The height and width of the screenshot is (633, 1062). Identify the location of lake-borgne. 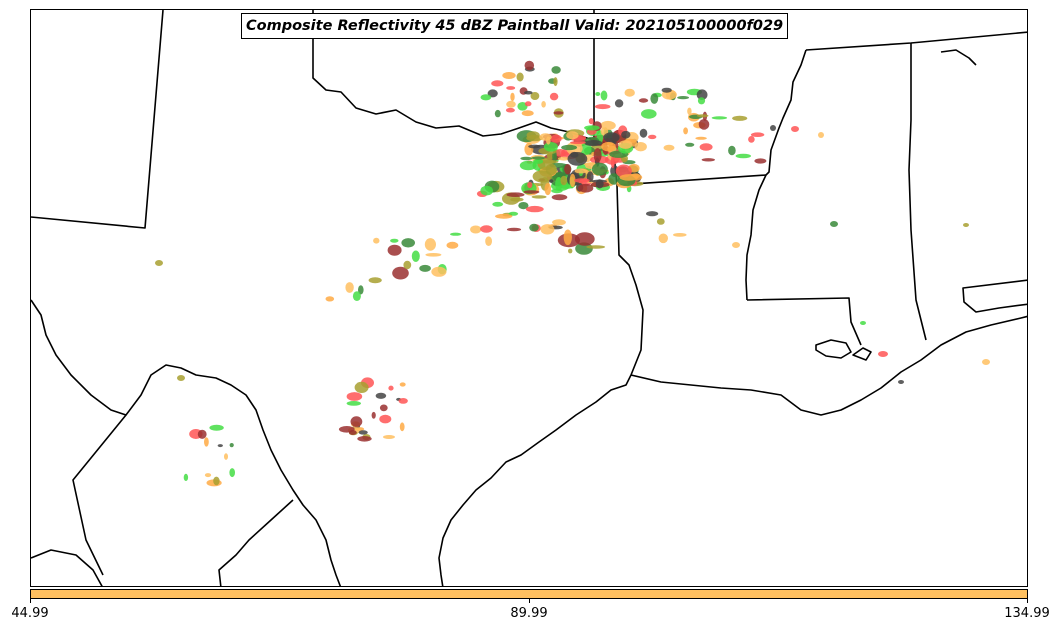
(862, 354).